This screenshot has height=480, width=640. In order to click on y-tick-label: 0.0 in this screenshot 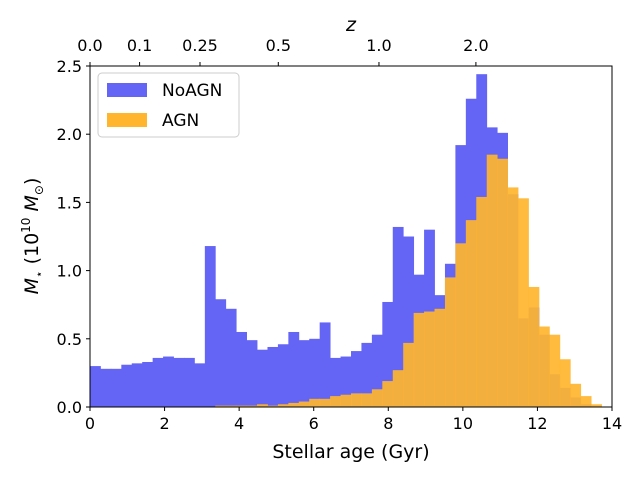, I will do `click(69, 407)`.